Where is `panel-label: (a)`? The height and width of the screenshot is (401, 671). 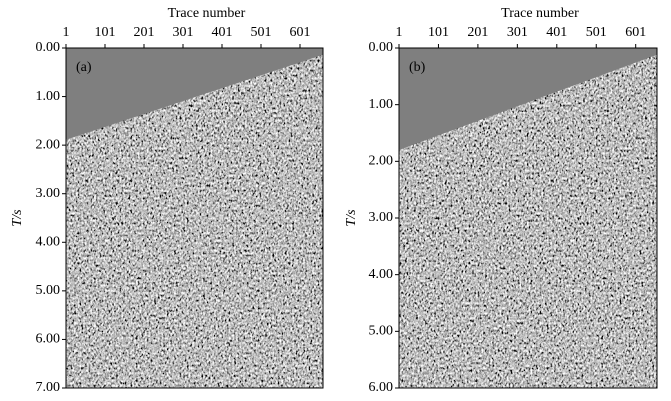
panel-label: (a) is located at coordinates (84, 67).